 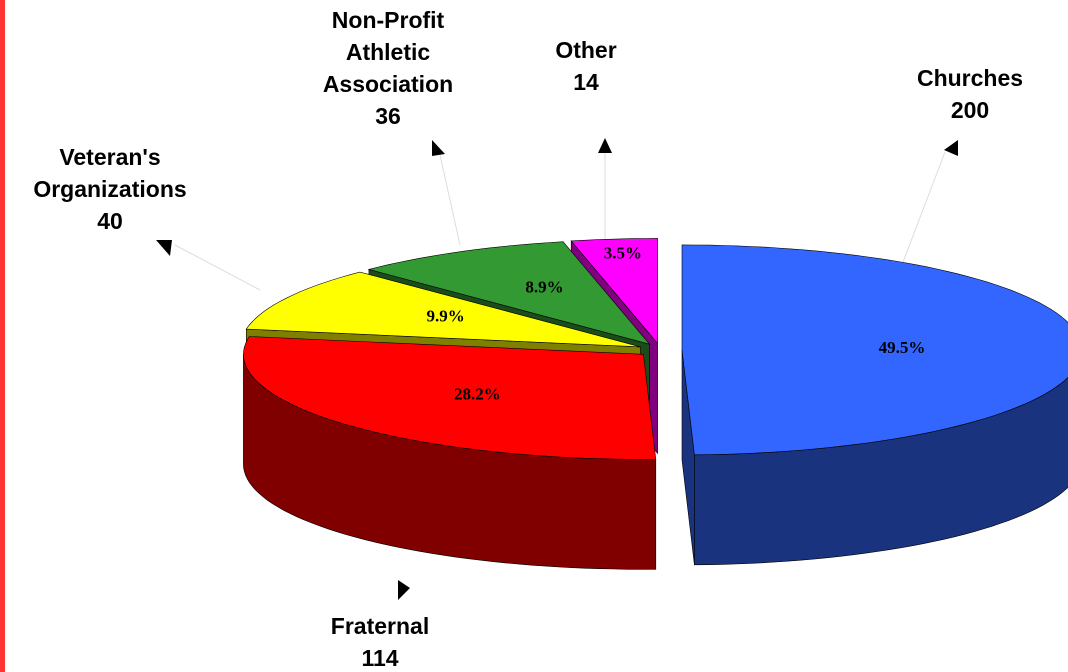 I want to click on category-label: Churches 200, so click(x=970, y=94).